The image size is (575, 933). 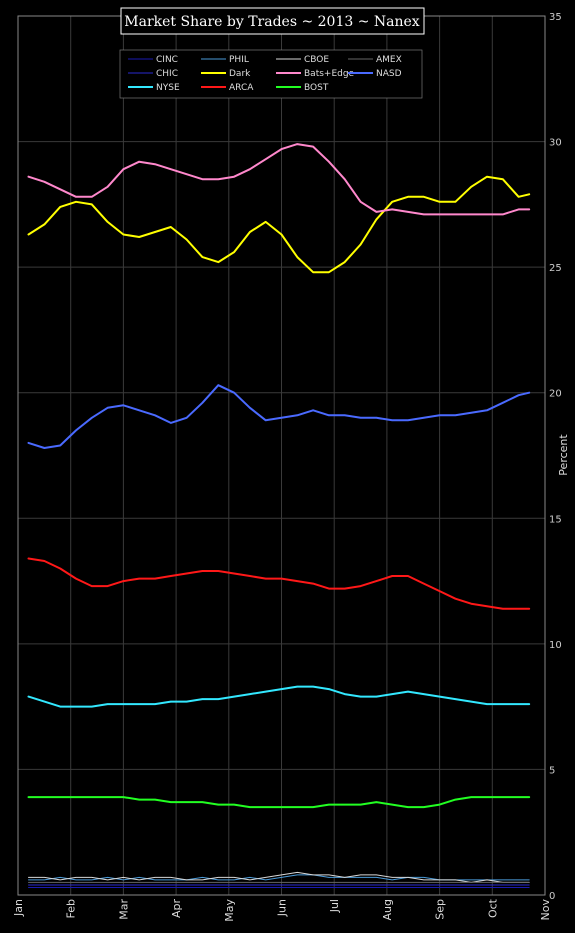 I want to click on legend-label-cboe: CBOE, so click(x=316, y=60).